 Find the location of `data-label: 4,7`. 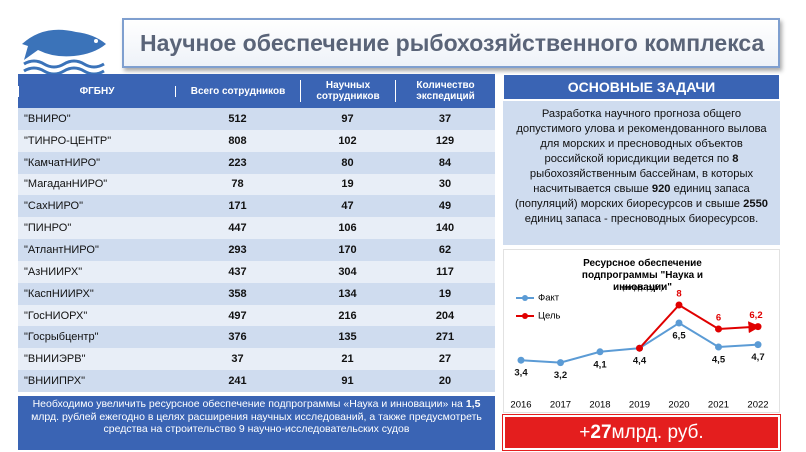

data-label: 4,7 is located at coordinates (757, 357).